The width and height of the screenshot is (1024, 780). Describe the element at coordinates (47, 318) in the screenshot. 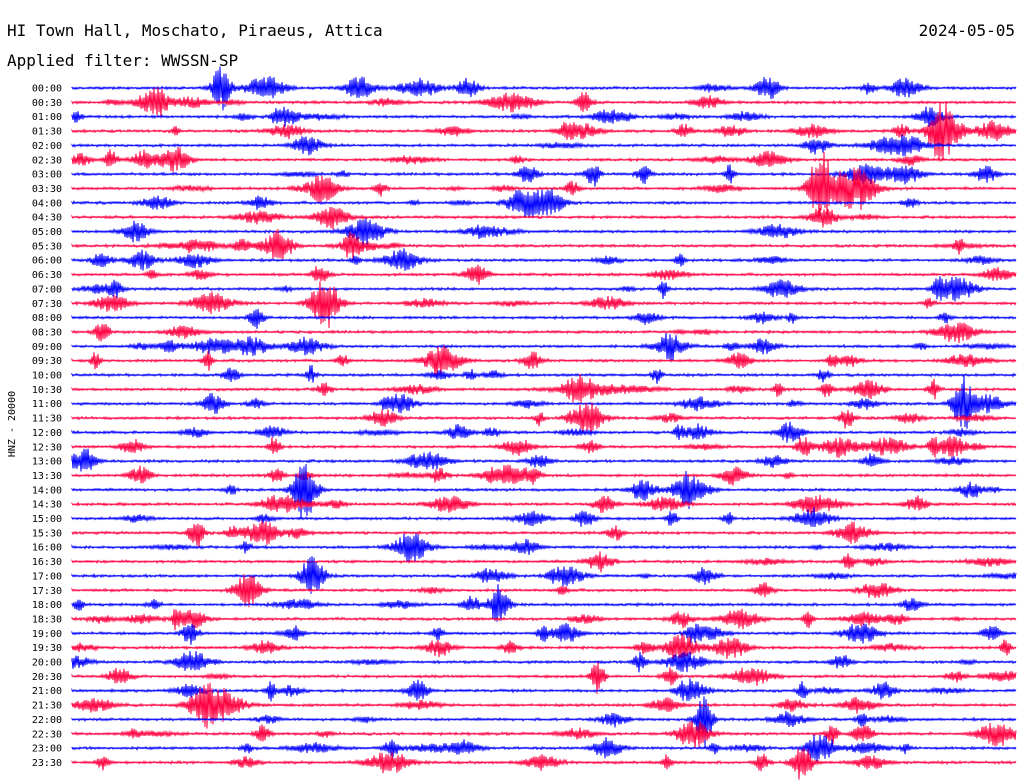

I see `row-time-label: 08:00` at that location.